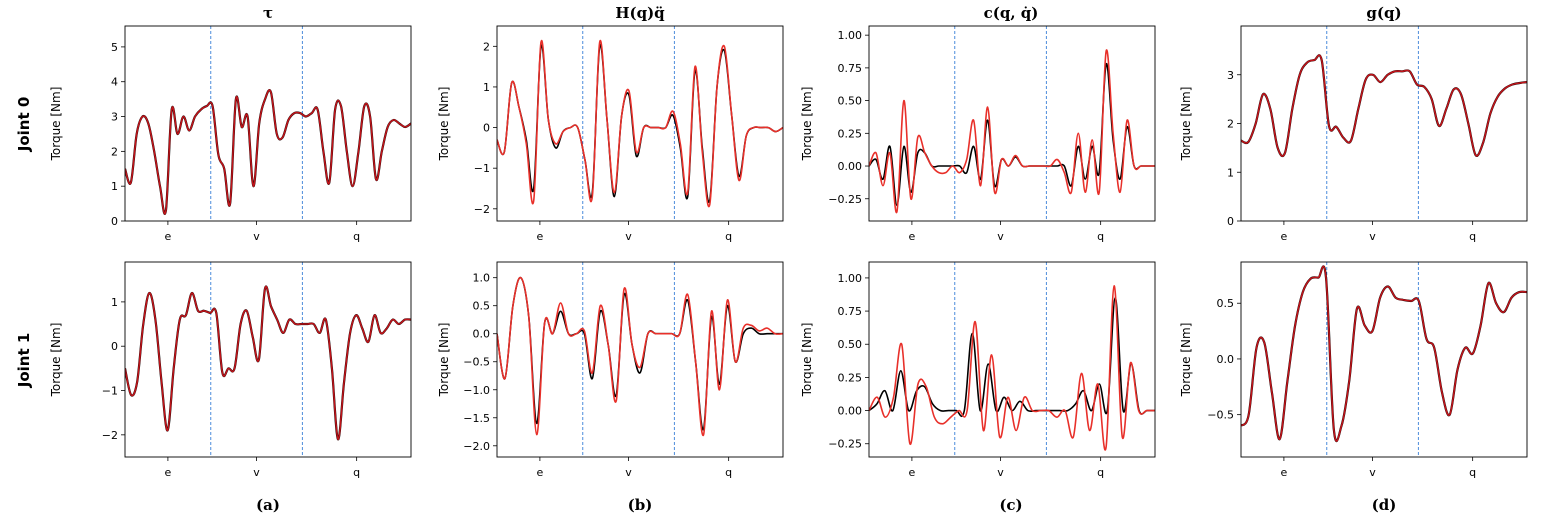 This screenshot has height=519, width=1558. I want to click on y-tick-label: −1.0, so click(476, 390).